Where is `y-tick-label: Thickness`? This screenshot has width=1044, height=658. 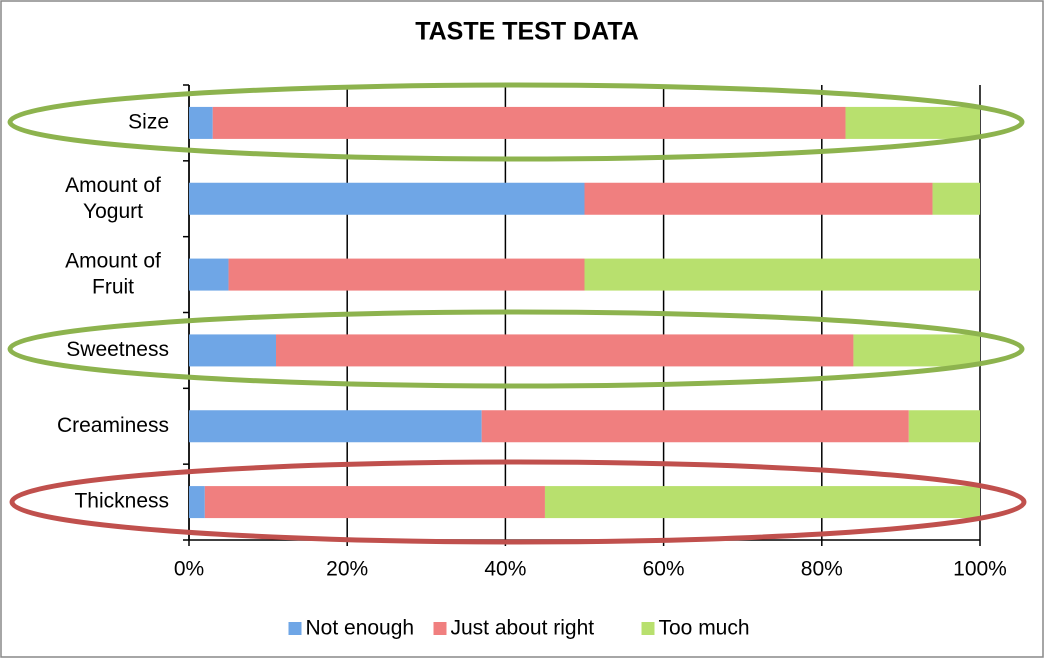
y-tick-label: Thickness is located at coordinates (121, 501).